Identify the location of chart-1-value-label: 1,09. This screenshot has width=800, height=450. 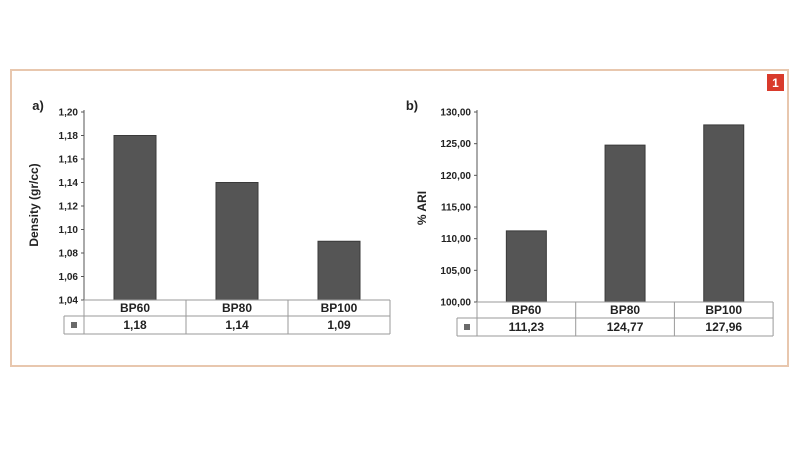
(339, 325).